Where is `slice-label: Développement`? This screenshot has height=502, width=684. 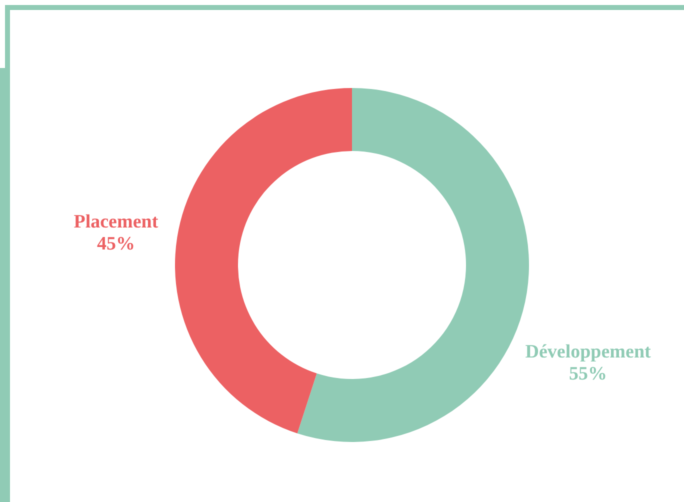
slice-label: Développement is located at coordinates (588, 351).